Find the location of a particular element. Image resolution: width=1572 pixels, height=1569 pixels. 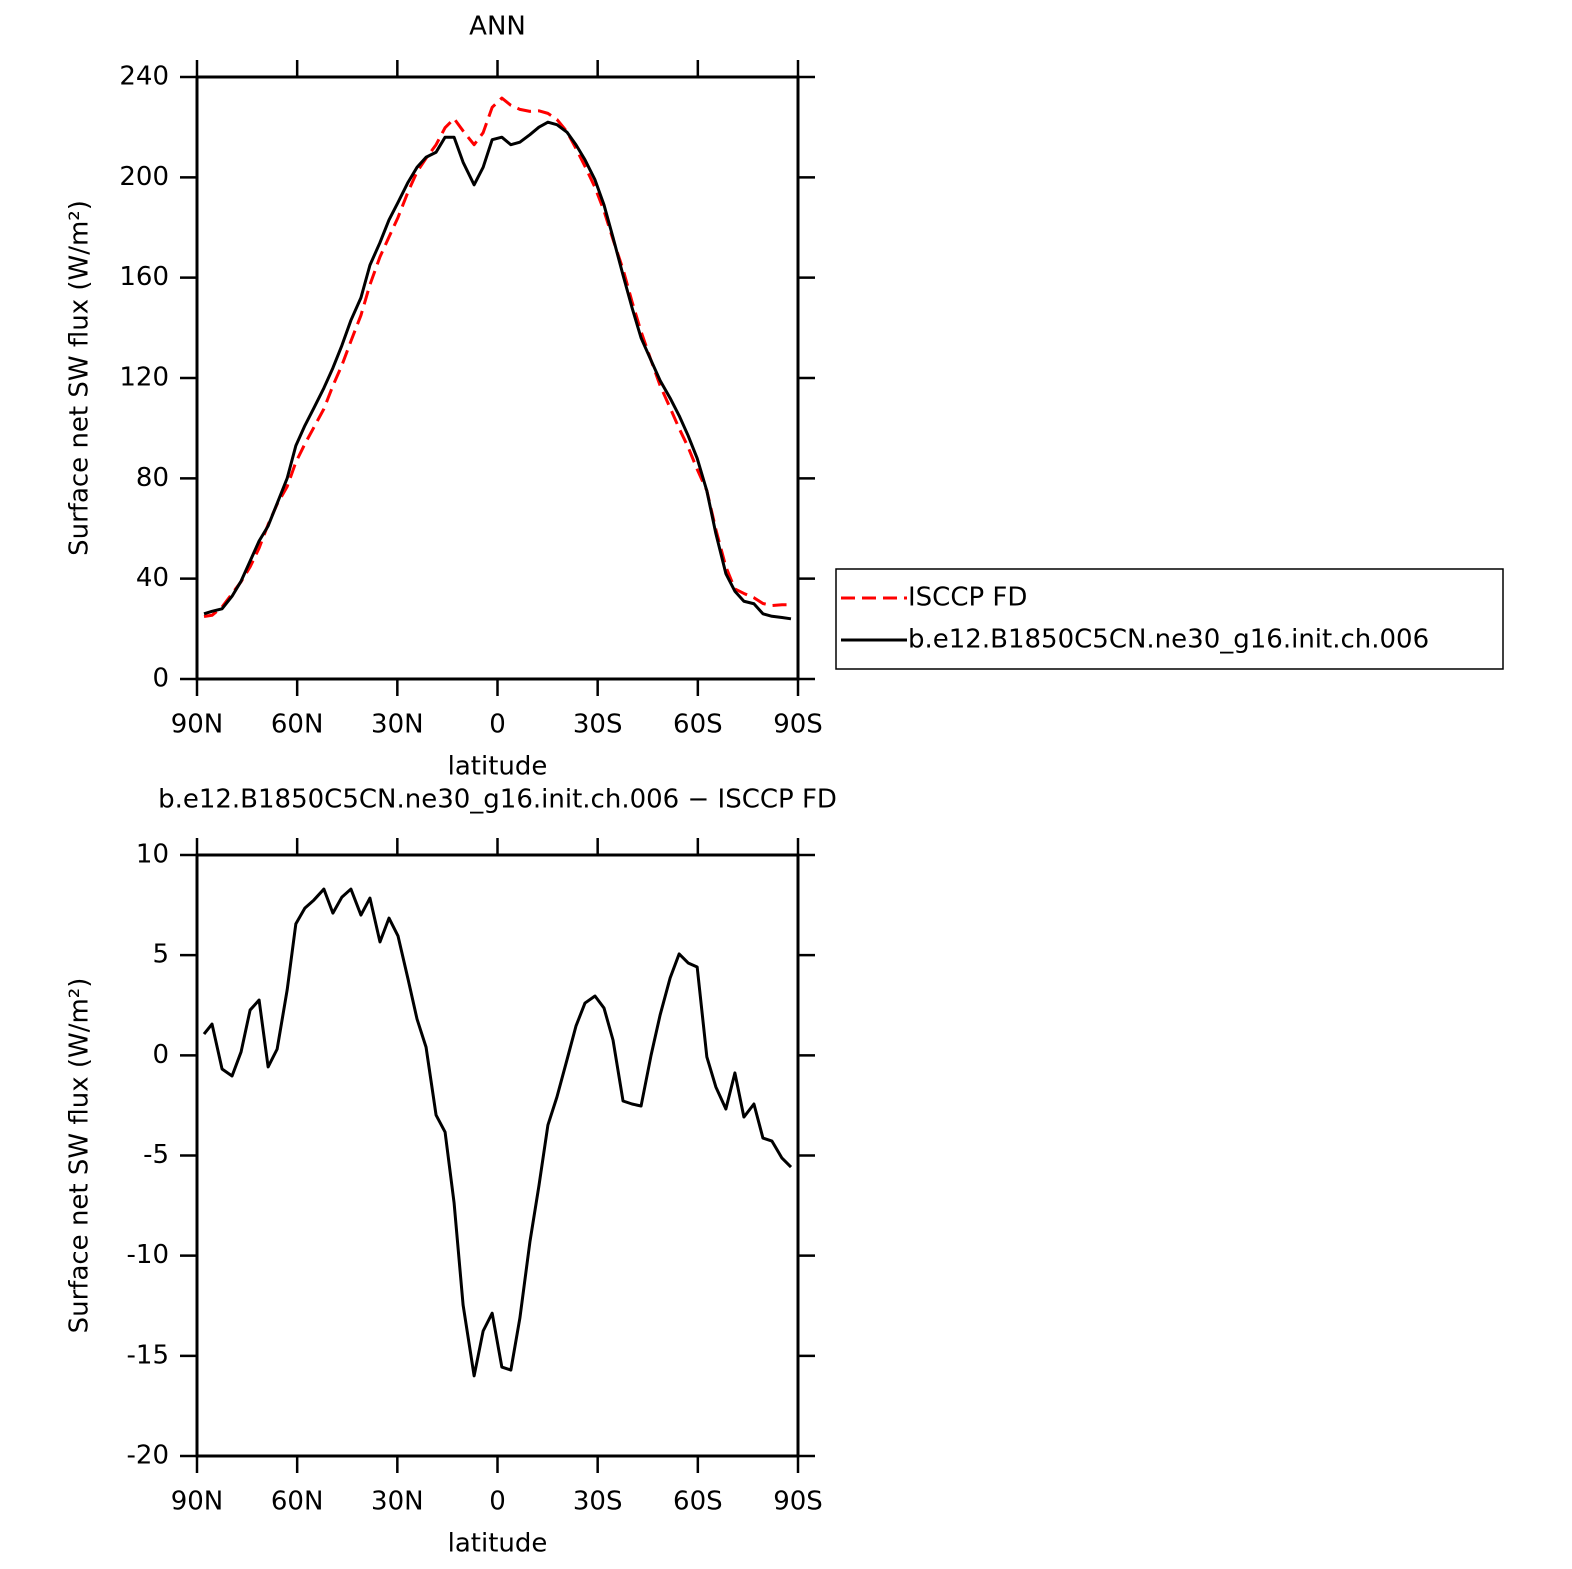

y-tick-label: 160 is located at coordinates (144, 277).